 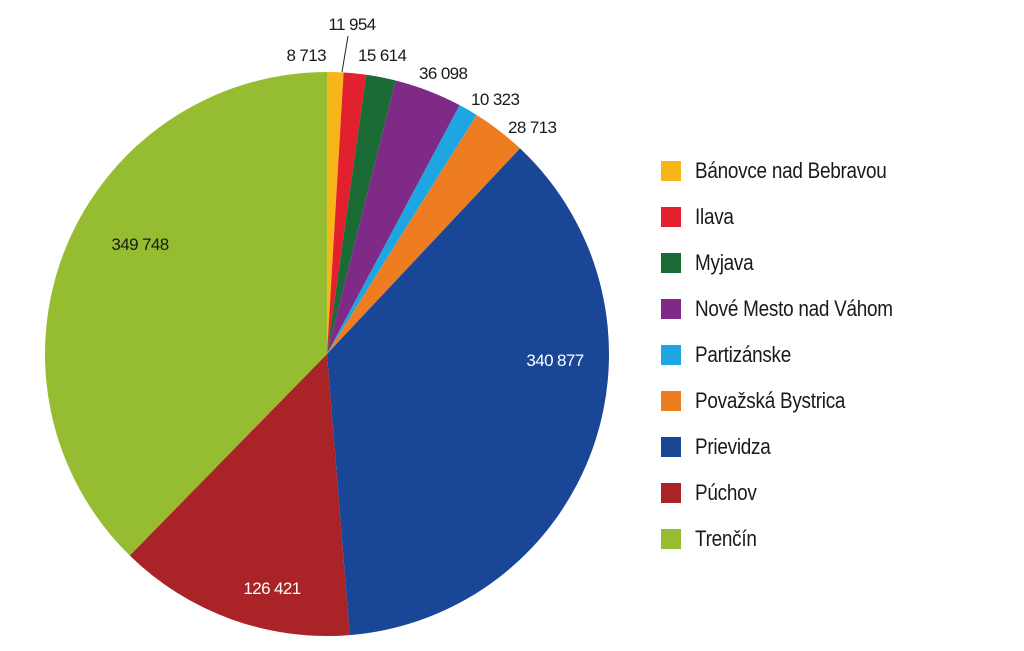 What do you see at coordinates (793, 493) in the screenshot?
I see `legend-item-puchov: Púchov` at bounding box center [793, 493].